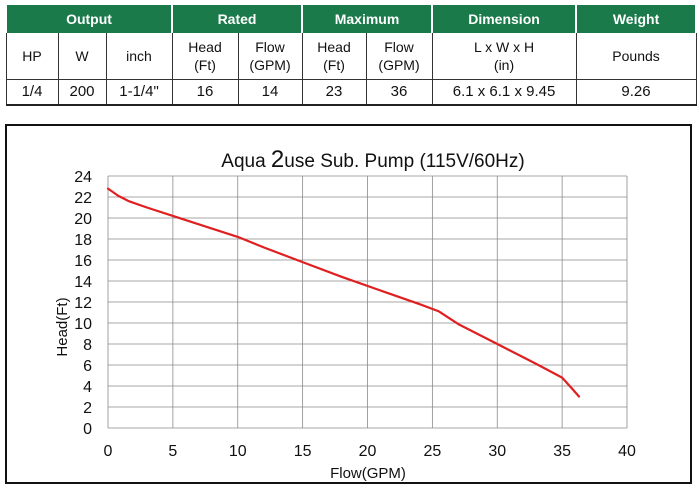 The height and width of the screenshot is (489, 700). Describe the element at coordinates (82, 56) in the screenshot. I see `subheader-w: W` at that location.